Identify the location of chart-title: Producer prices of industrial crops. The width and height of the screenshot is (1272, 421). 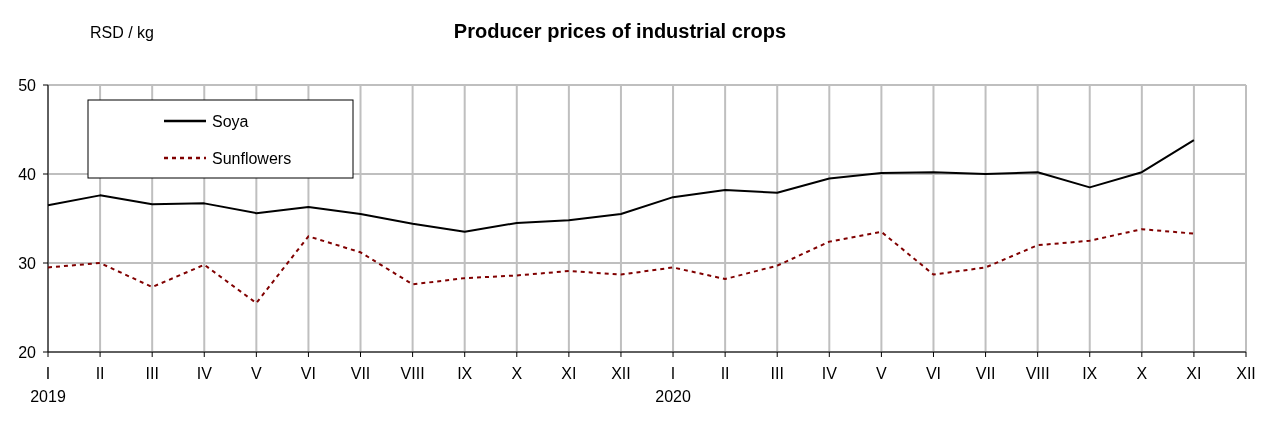
(620, 31).